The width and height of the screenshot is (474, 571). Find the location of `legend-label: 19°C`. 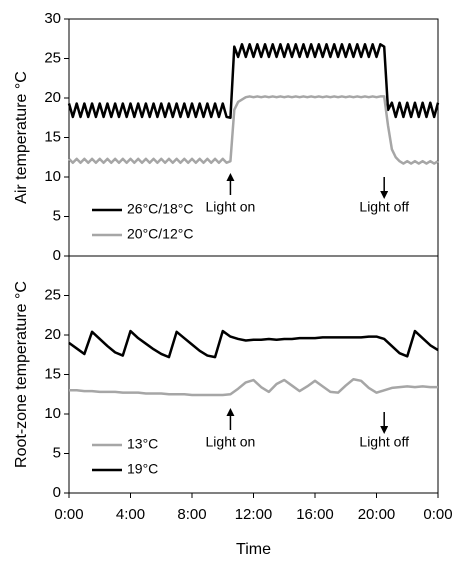

legend-label: 19°C is located at coordinates (142, 469).